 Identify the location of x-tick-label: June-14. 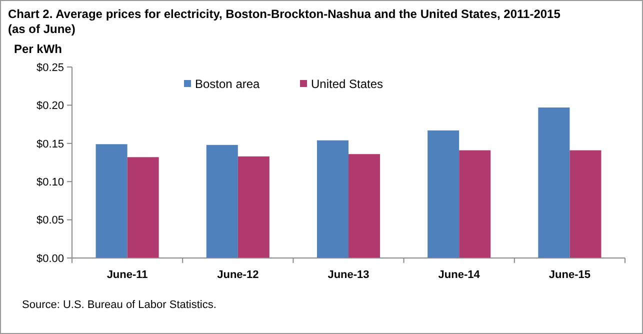
(459, 275).